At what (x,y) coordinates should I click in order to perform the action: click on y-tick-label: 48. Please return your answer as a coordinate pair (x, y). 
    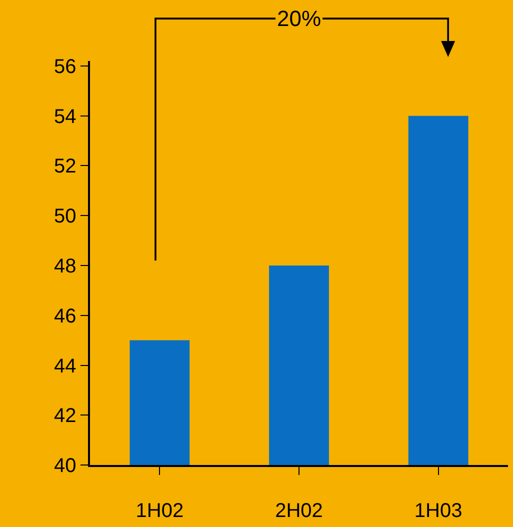
    Looking at the image, I should click on (65, 266).